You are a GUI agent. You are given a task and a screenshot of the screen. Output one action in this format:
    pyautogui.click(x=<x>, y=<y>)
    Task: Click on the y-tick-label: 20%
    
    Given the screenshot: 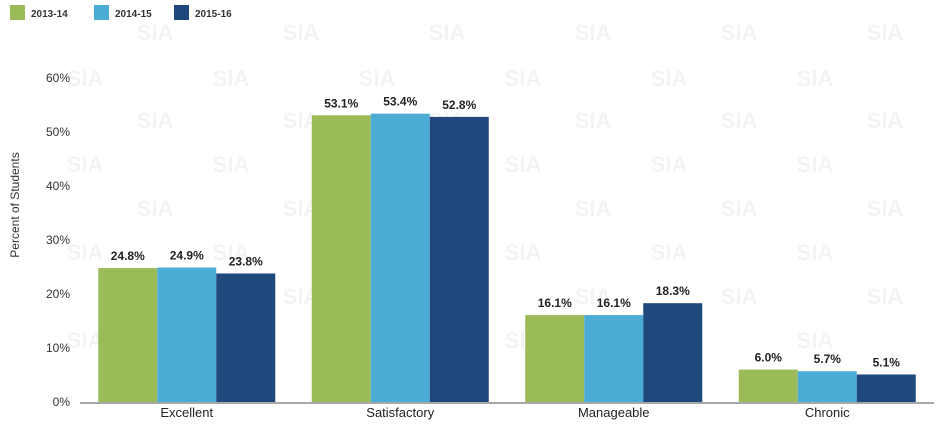 What is the action you would take?
    pyautogui.click(x=58, y=294)
    